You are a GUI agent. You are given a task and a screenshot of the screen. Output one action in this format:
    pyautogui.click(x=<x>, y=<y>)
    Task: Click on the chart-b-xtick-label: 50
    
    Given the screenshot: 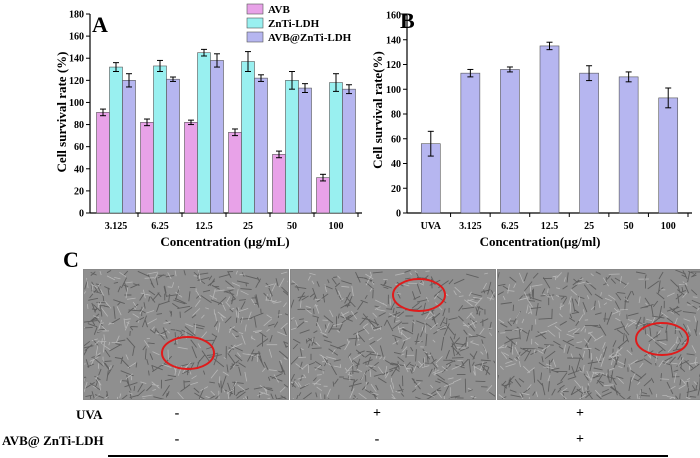 What is the action you would take?
    pyautogui.click(x=629, y=226)
    